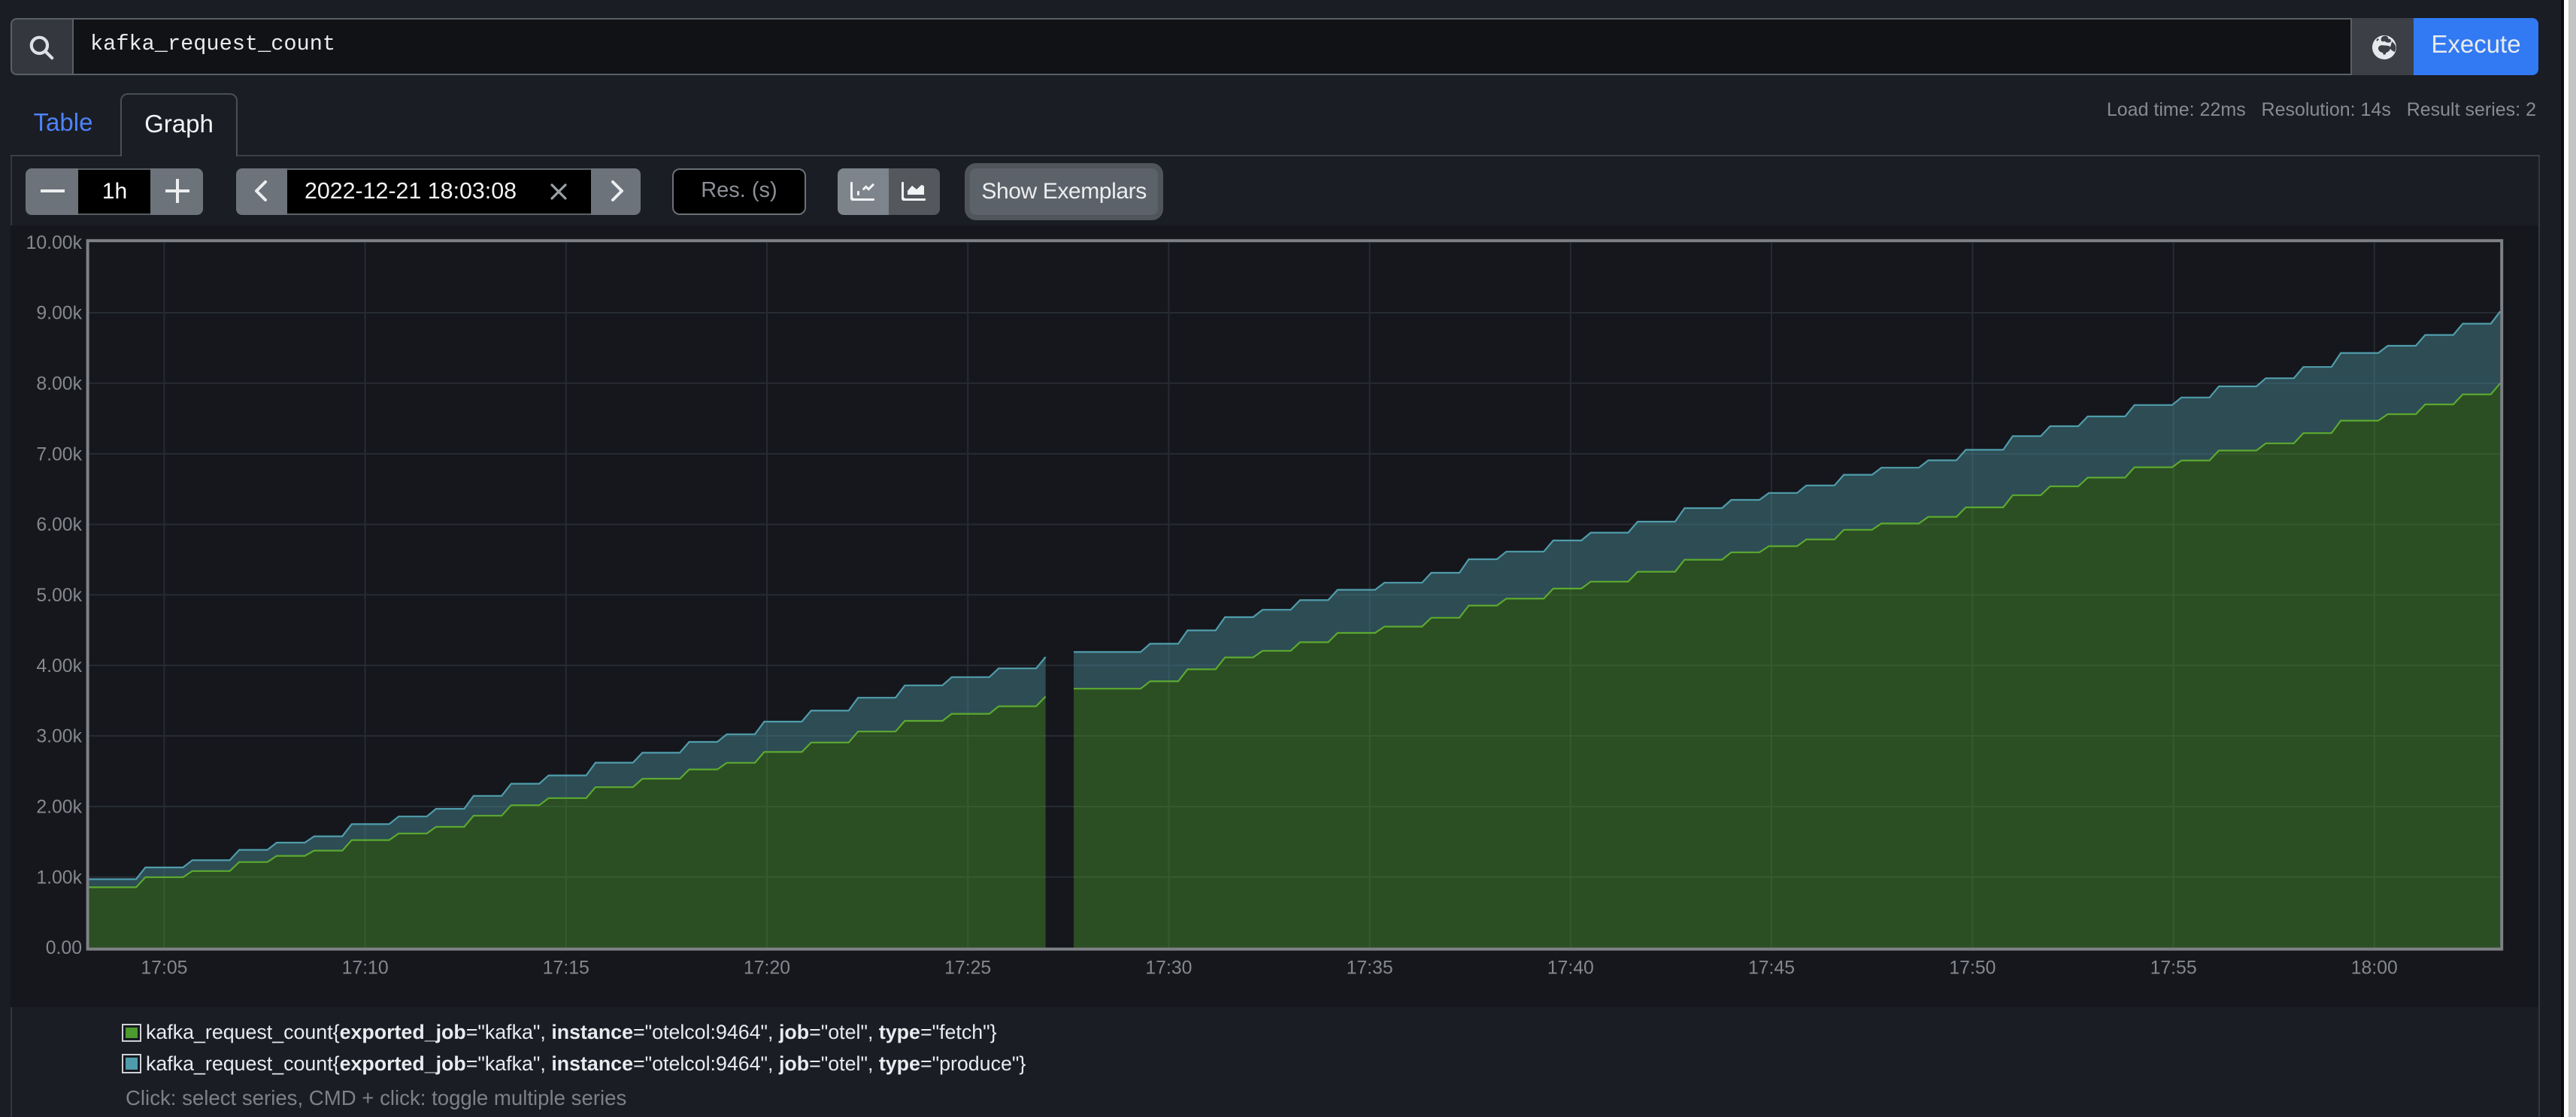 The height and width of the screenshot is (1117, 2576). I want to click on svg-text: 17:40, so click(1571, 968).